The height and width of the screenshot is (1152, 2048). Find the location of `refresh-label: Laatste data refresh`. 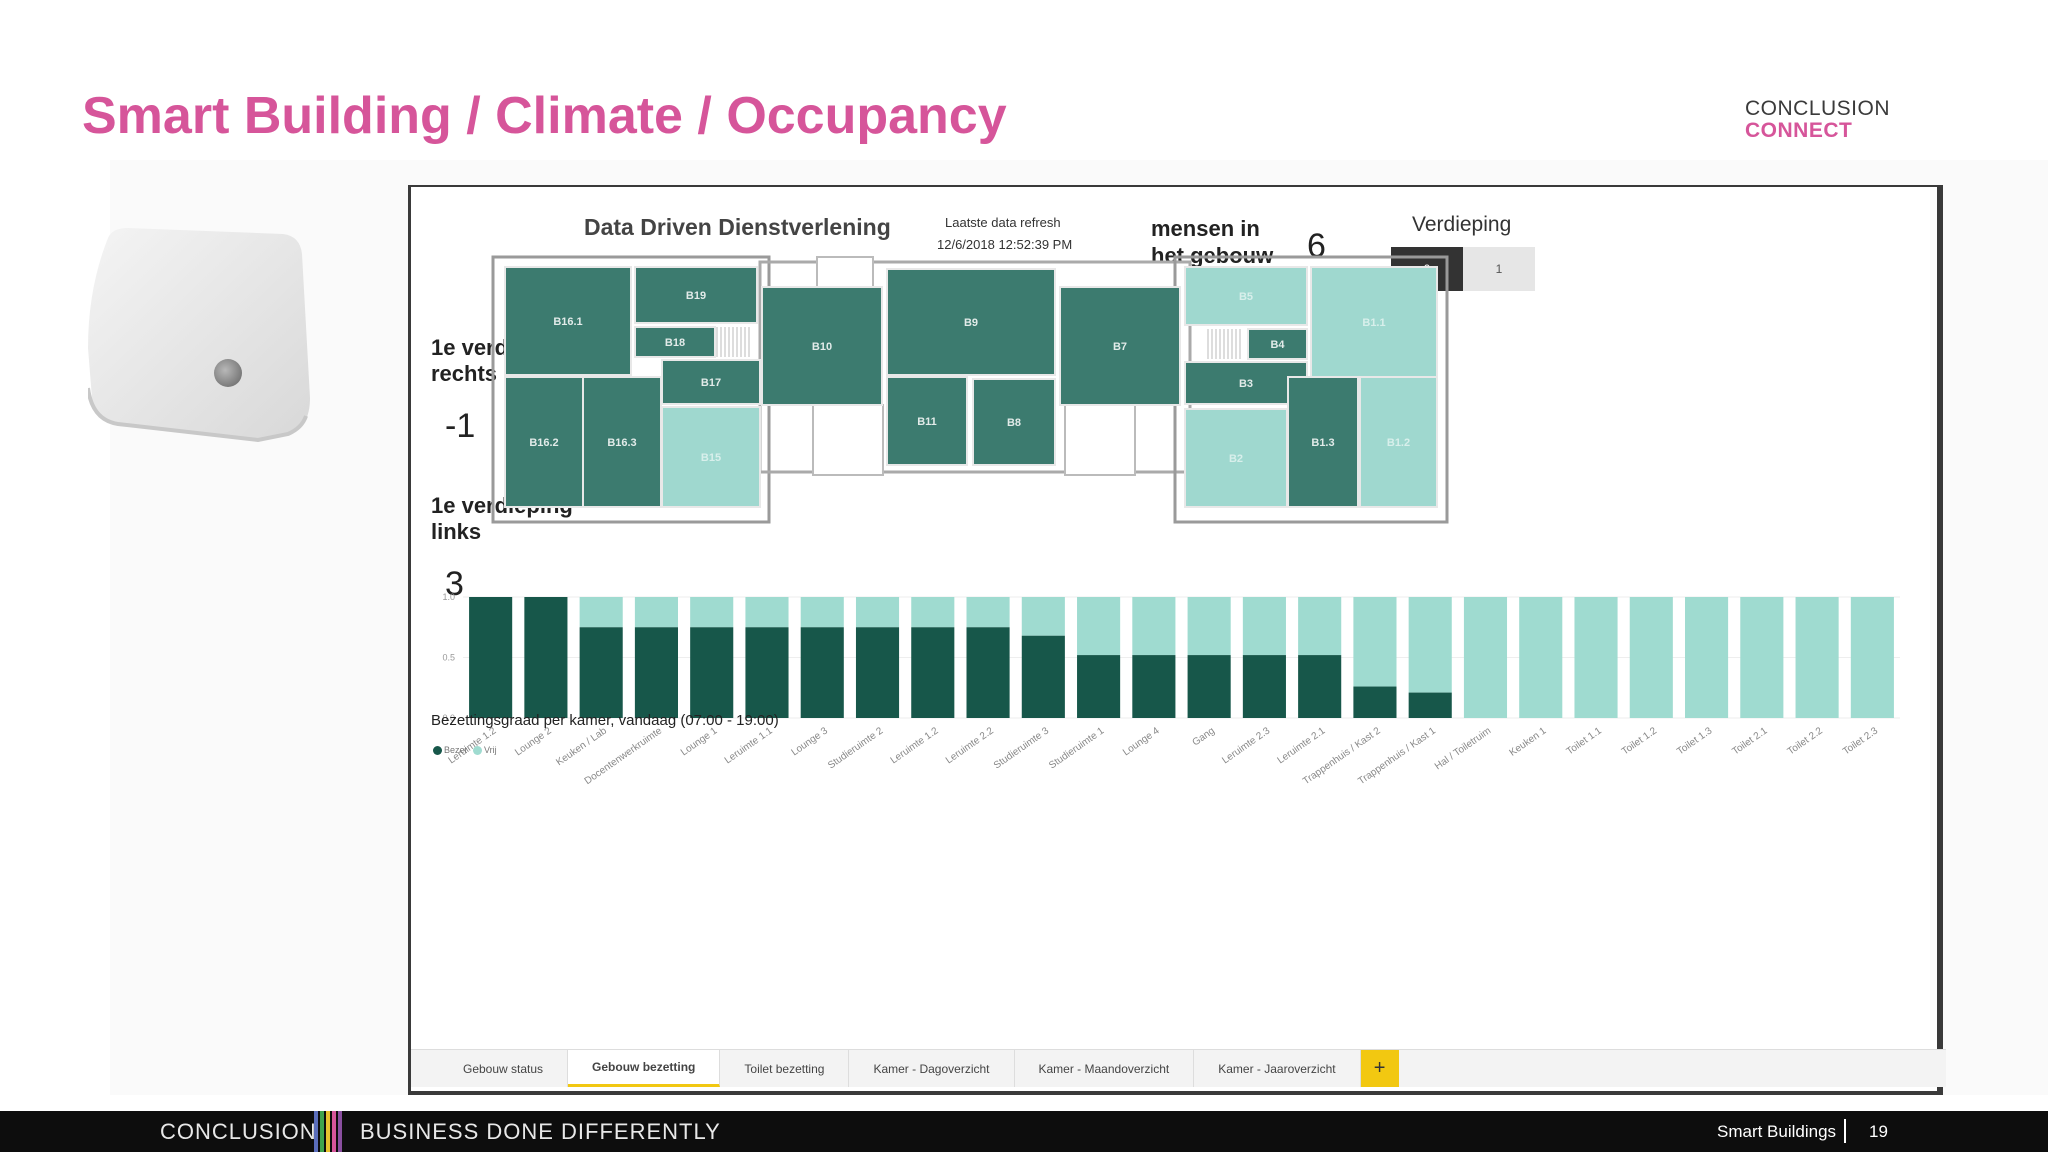

refresh-label: Laatste data refresh is located at coordinates (1003, 222).